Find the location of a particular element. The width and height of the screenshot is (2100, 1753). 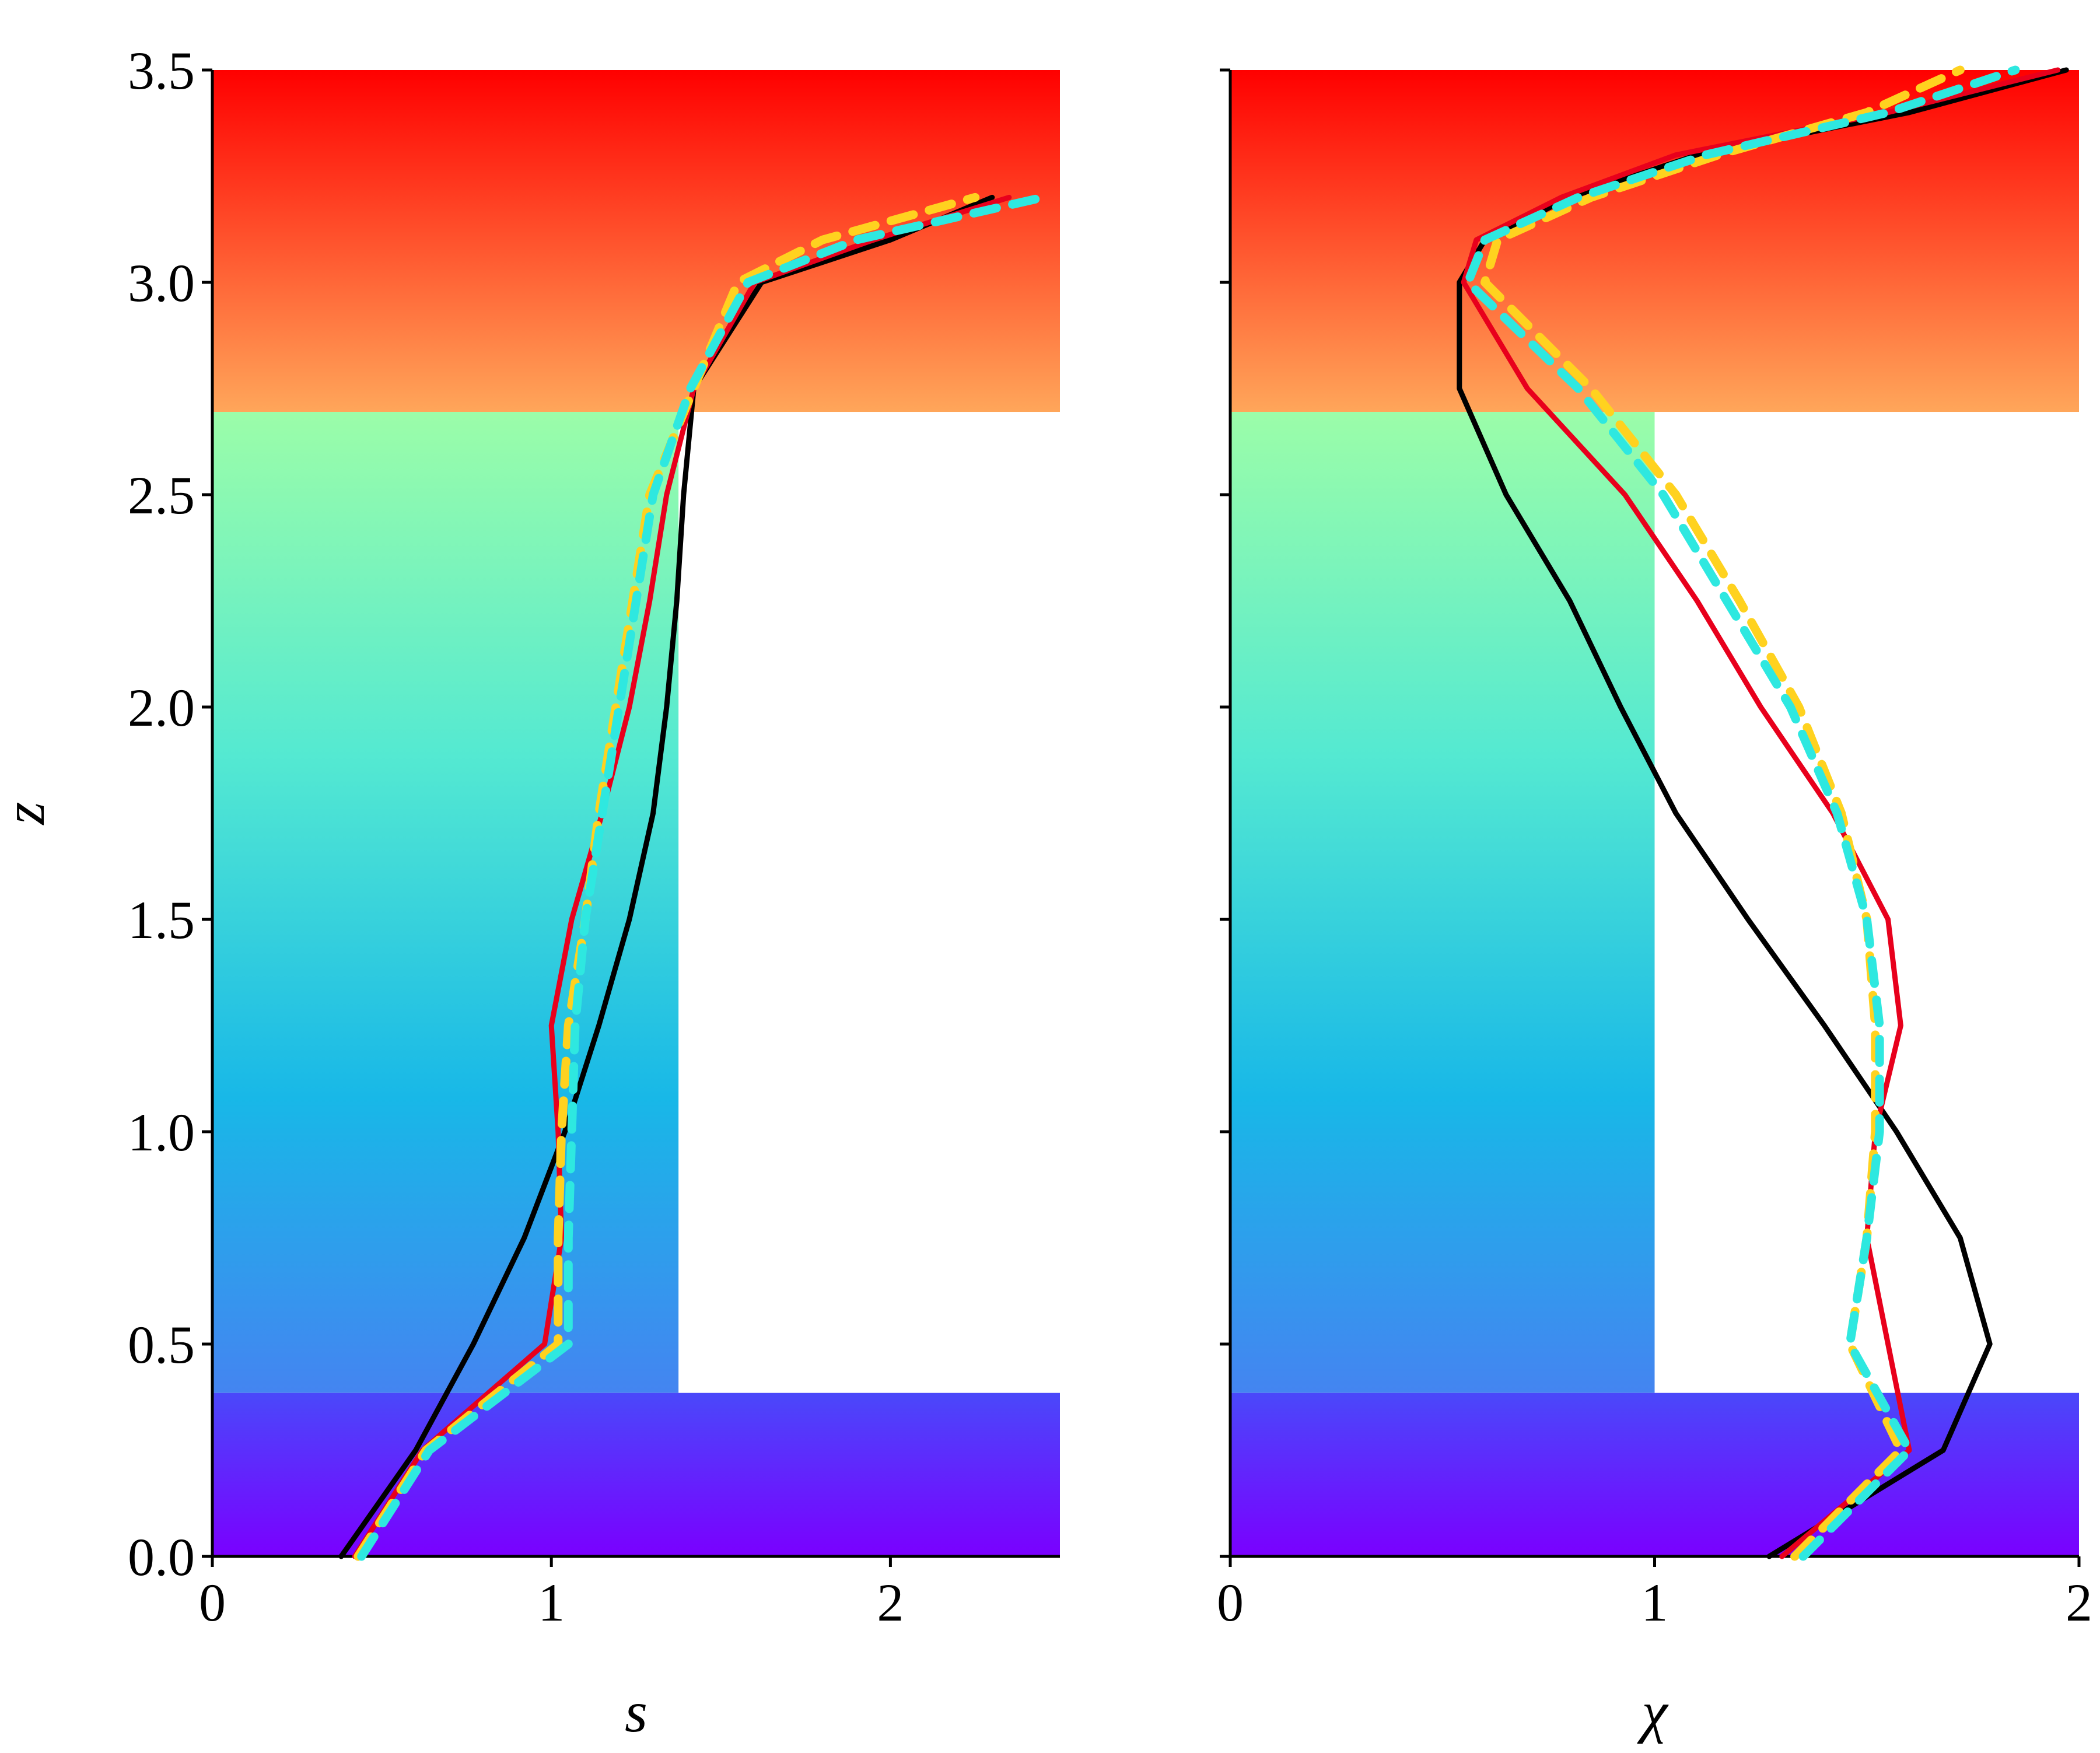

y-tick-label: 2.5 is located at coordinates (161, 495).